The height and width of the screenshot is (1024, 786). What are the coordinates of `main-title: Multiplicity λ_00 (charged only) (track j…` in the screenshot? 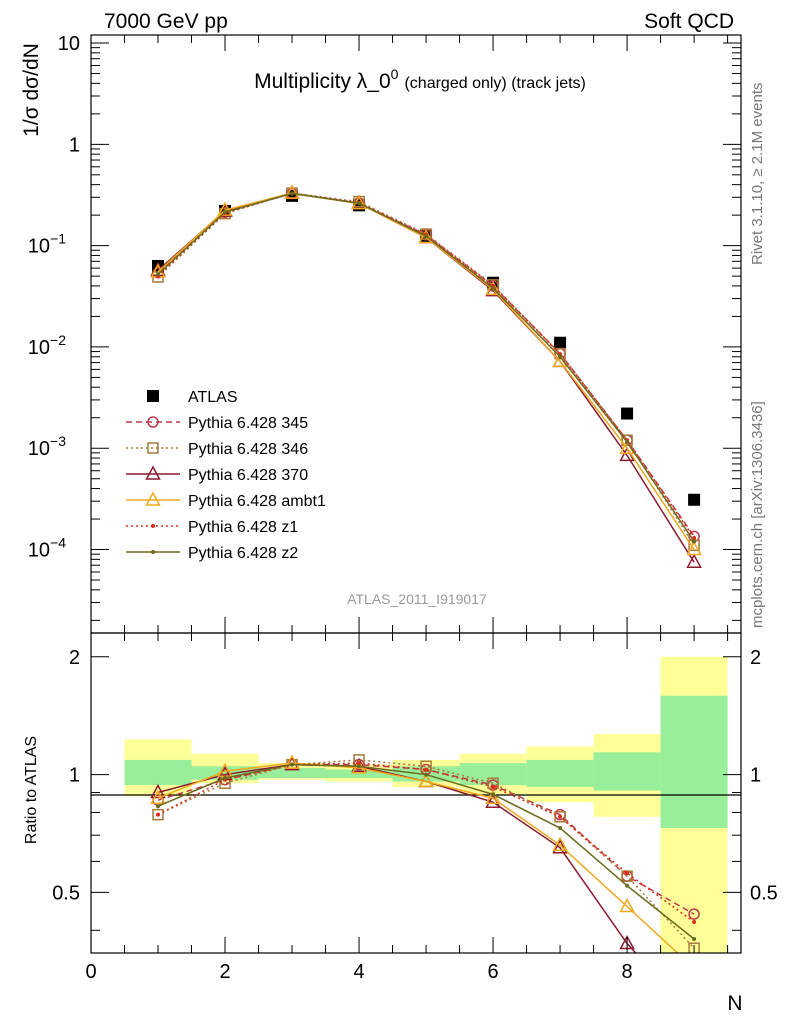 It's located at (420, 79).